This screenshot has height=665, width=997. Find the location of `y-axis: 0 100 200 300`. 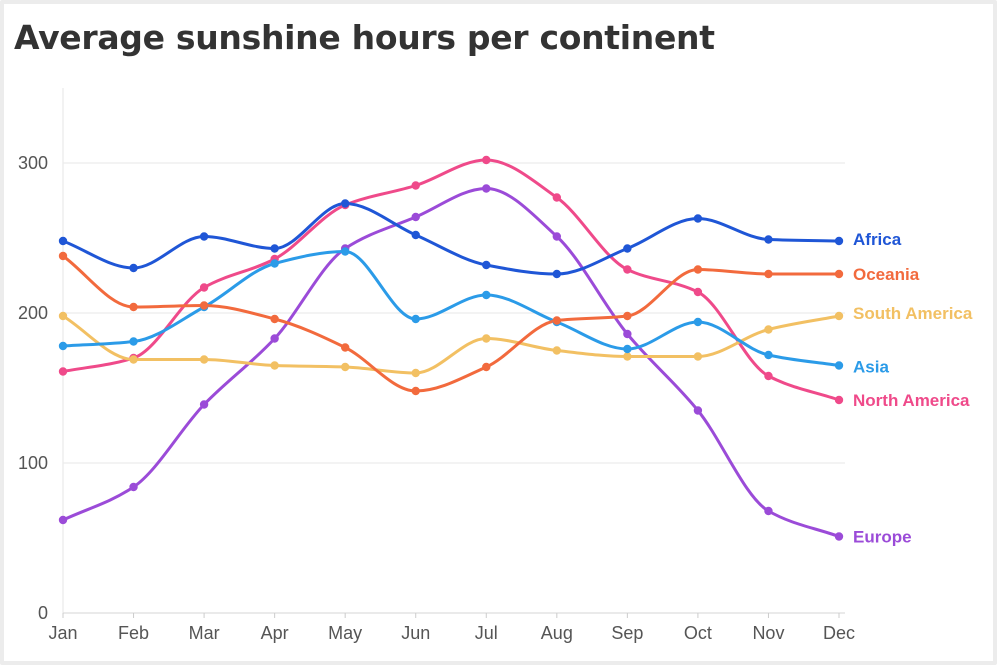

y-axis: 0 100 200 300 is located at coordinates (33, 388).